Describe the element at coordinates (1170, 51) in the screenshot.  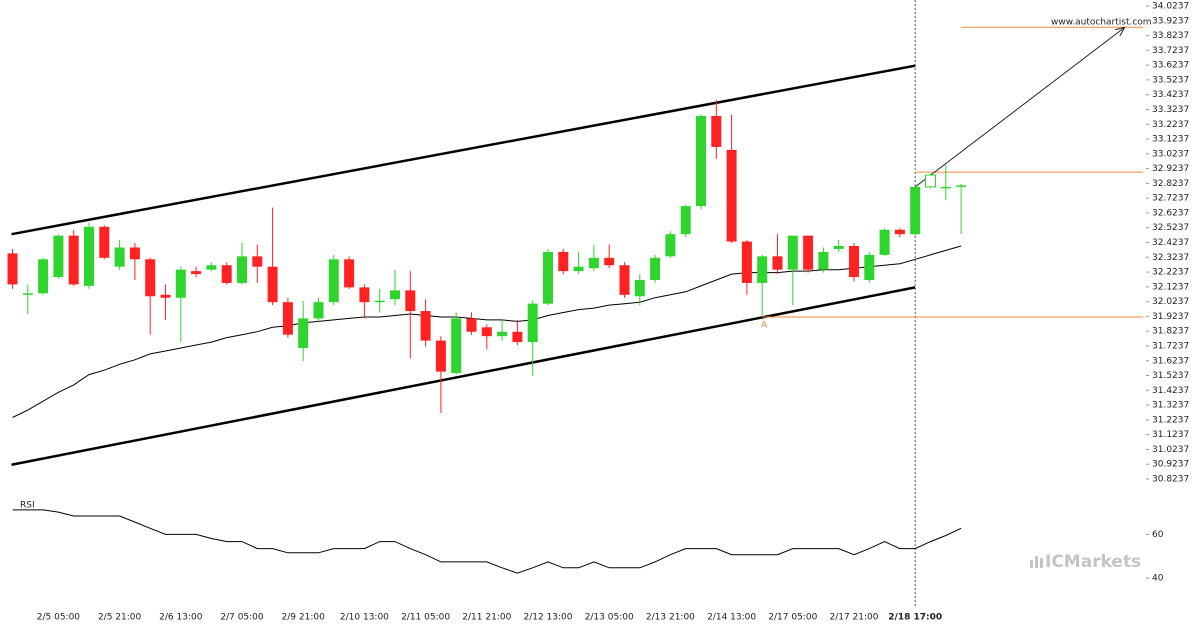
I see `y-tick-label: 33.7237` at that location.